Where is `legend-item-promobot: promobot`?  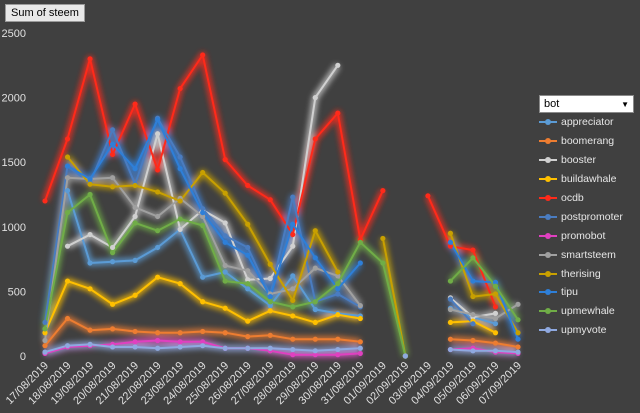 legend-item-promobot: promobot is located at coordinates (586, 235).